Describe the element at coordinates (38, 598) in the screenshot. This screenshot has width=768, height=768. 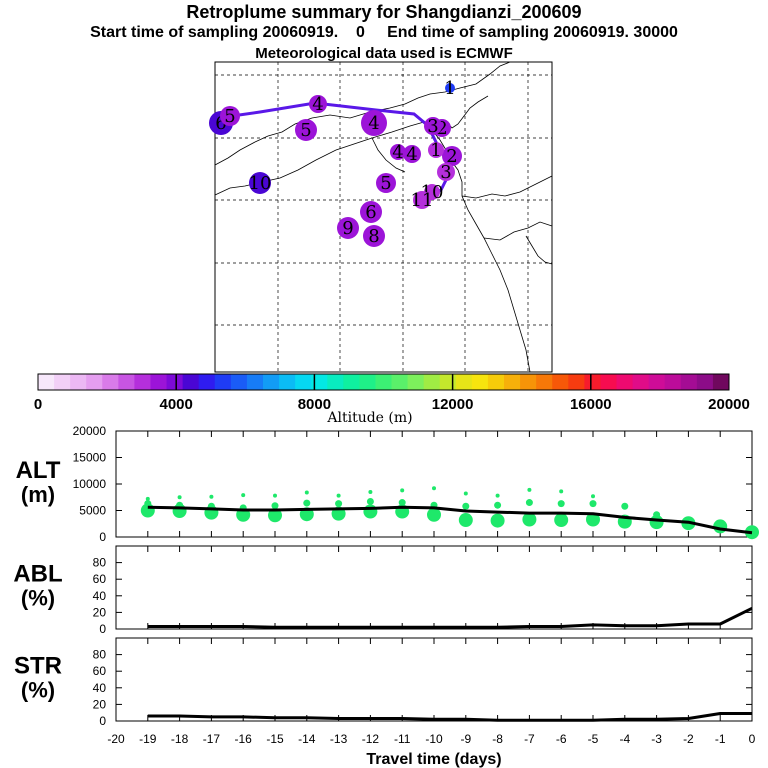
I see `panel-ylabel: (%)` at that location.